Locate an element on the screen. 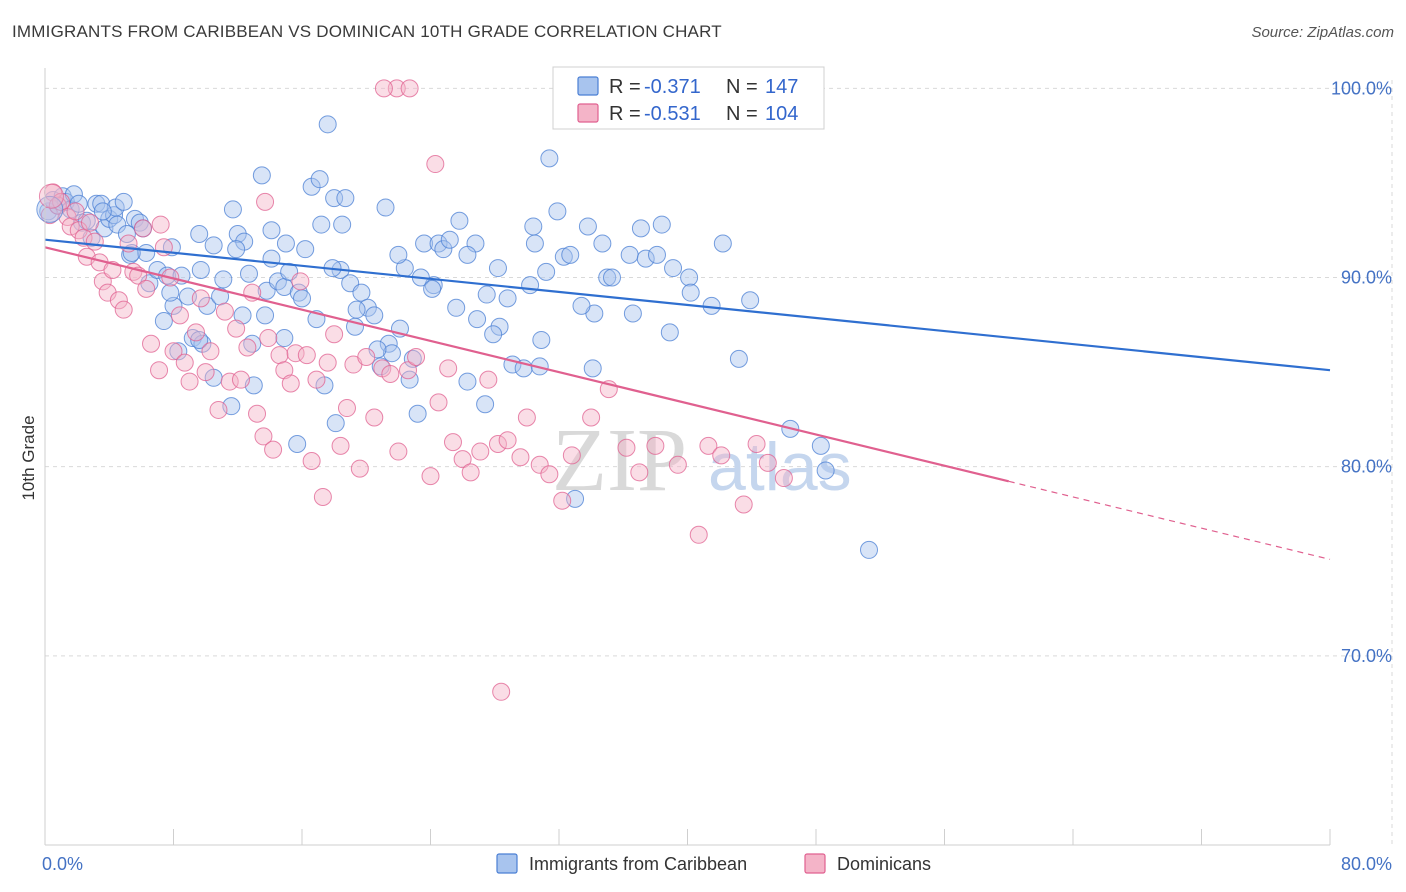 This screenshot has width=1406, height=892. bottom-legend: Immigrants from Caribbean Dominicans is located at coordinates (713, 863).